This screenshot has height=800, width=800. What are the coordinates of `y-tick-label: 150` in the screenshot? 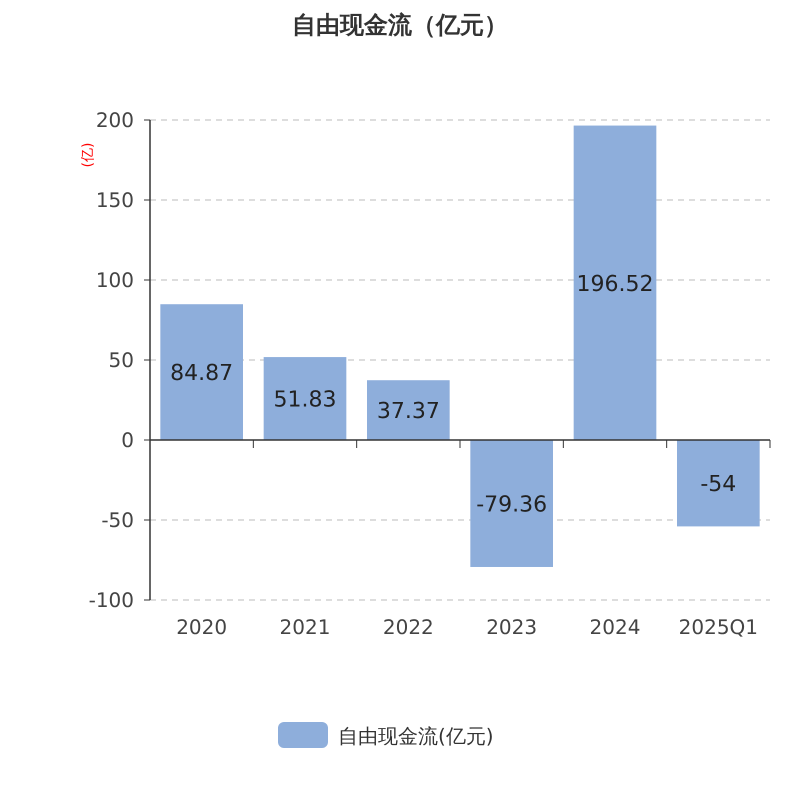 It's located at (115, 200).